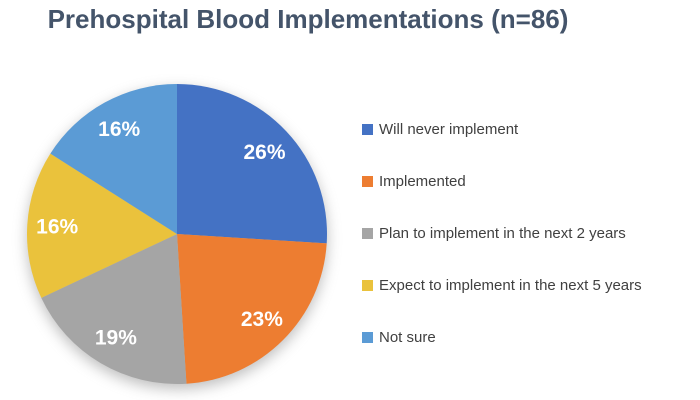 This screenshot has width=700, height=400. What do you see at coordinates (502, 337) in the screenshot?
I see `legend-item-5: Not sure` at bounding box center [502, 337].